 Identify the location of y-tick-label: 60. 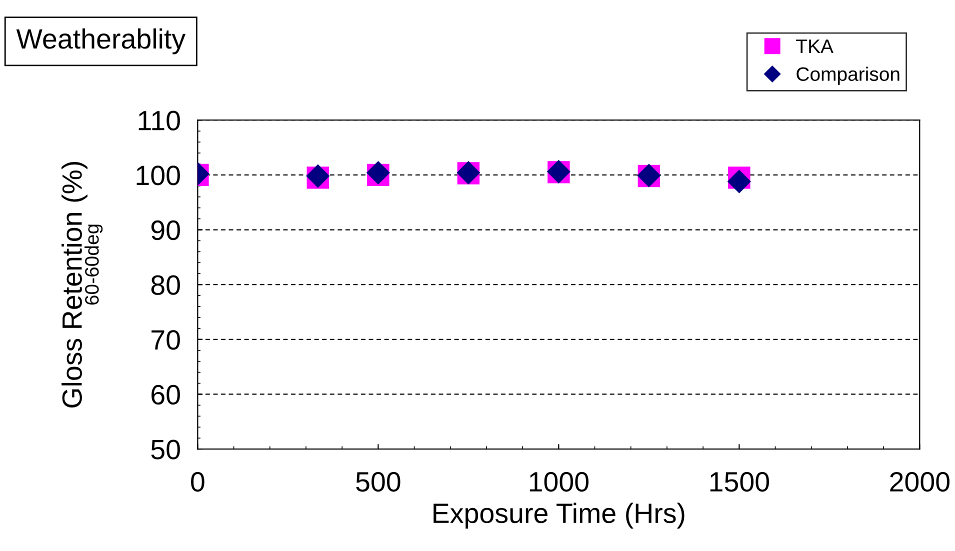
(166, 394).